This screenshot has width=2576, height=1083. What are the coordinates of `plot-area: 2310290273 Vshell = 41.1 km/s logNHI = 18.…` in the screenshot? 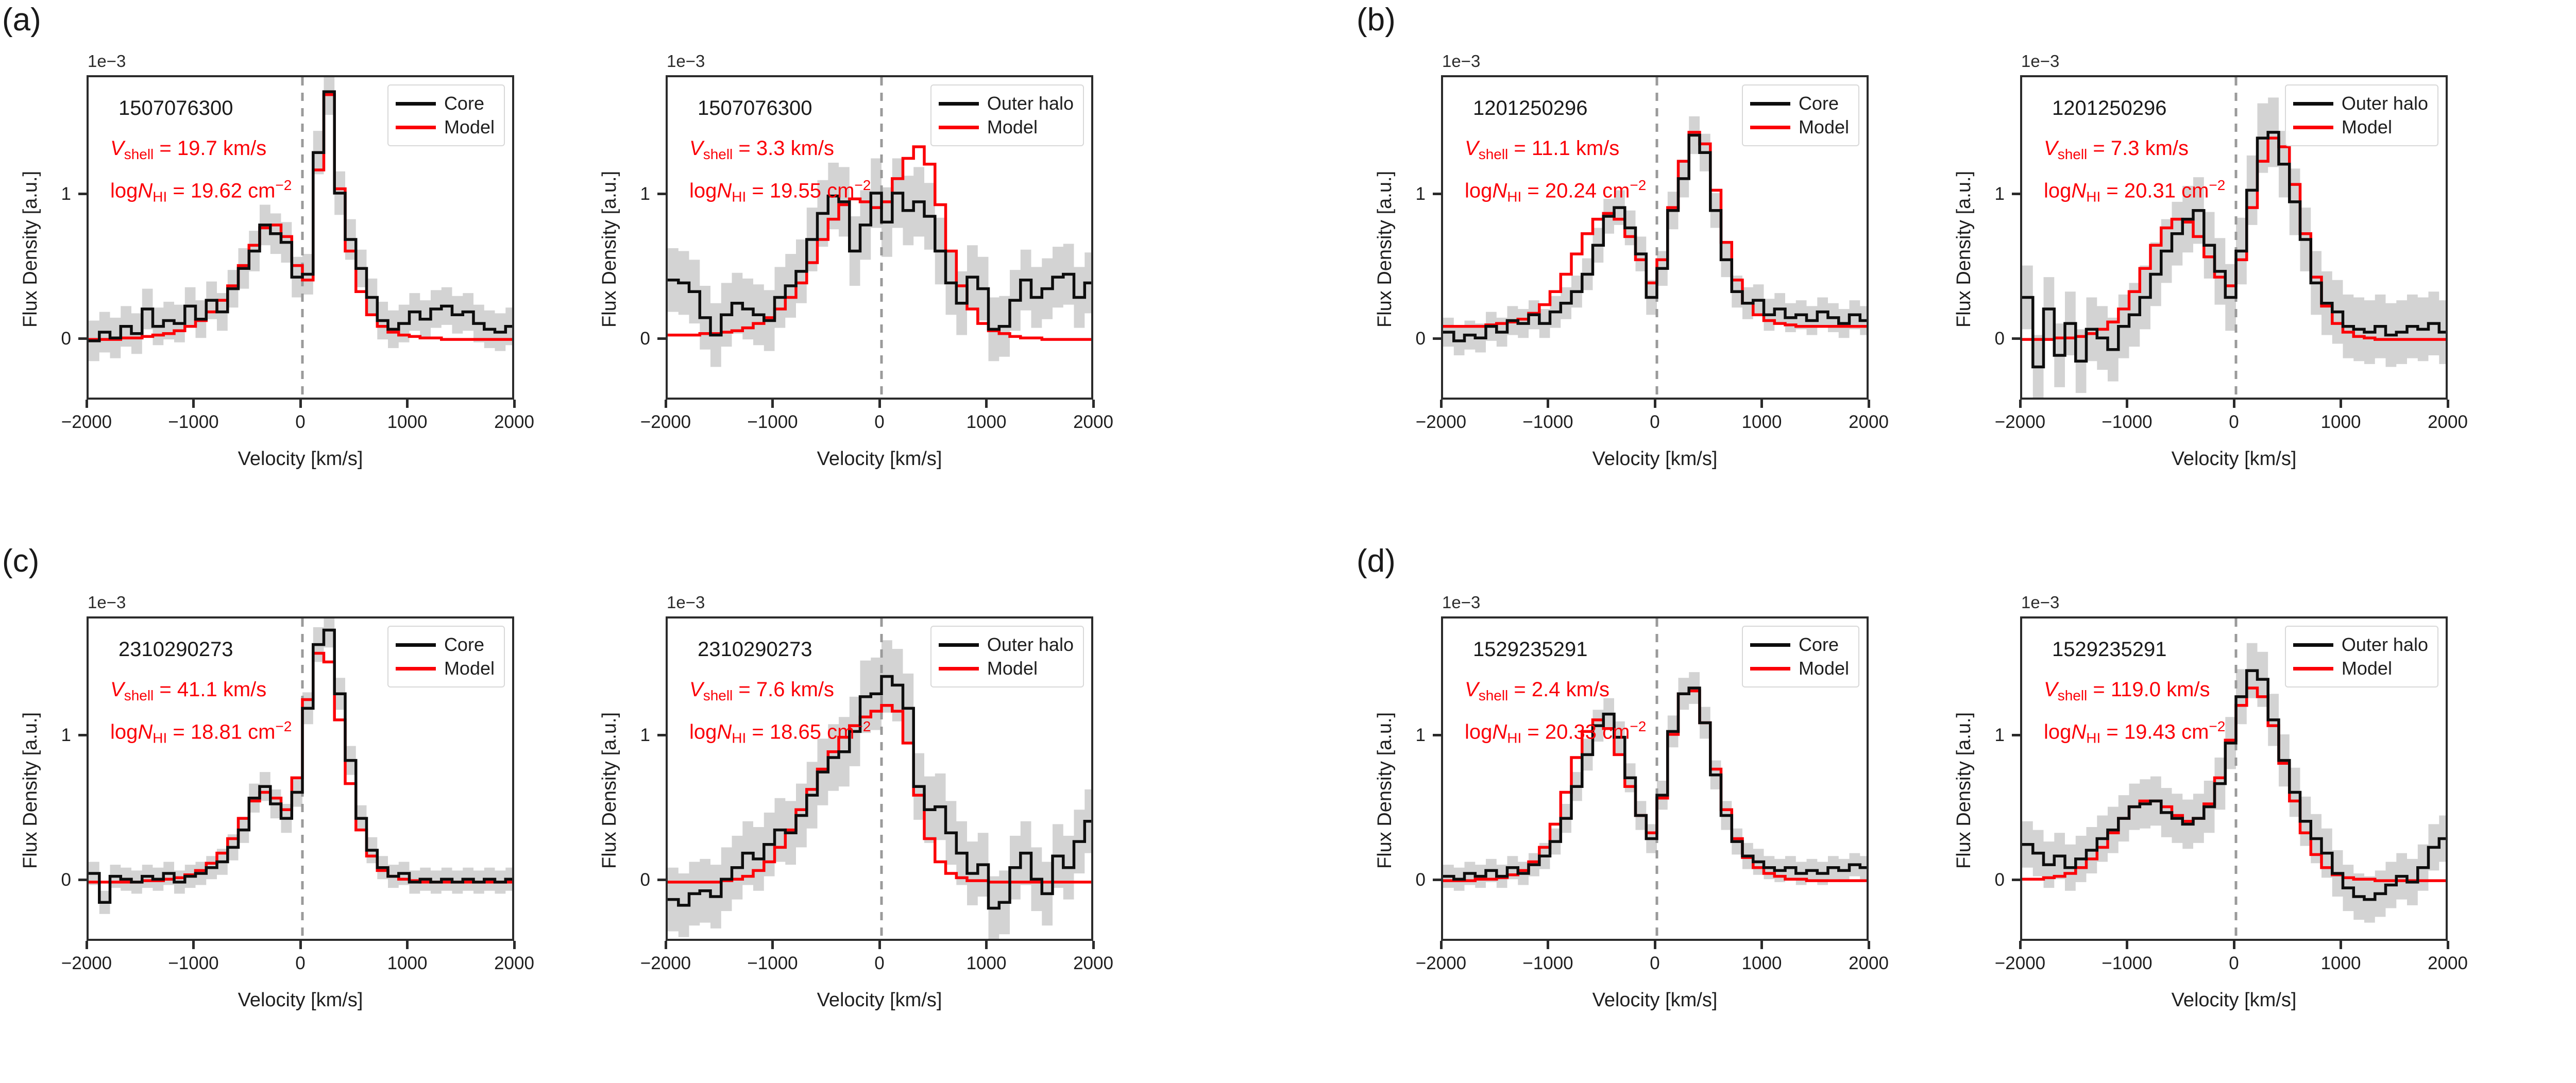 It's located at (300, 778).